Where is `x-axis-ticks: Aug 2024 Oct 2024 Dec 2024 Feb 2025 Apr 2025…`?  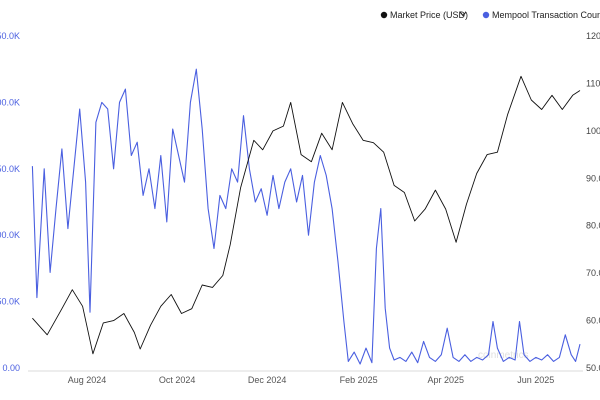 x-axis-ticks: Aug 2024 Oct 2024 Dec 2024 Feb 2025 Apr 2025… is located at coordinates (311, 380).